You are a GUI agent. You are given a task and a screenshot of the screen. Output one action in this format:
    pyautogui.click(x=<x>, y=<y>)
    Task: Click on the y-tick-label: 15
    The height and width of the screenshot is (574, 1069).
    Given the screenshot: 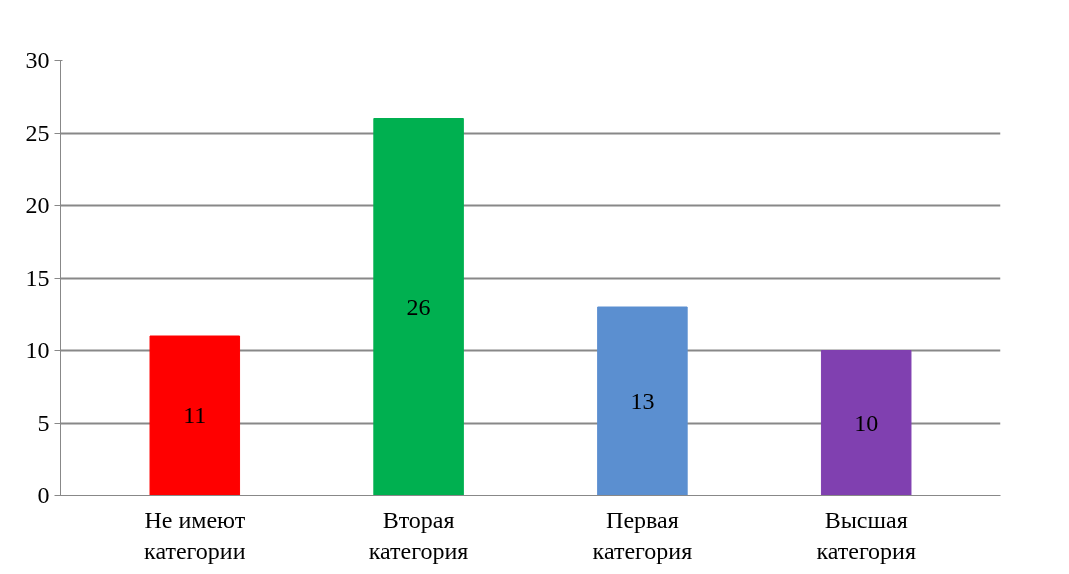 What is the action you would take?
    pyautogui.click(x=37, y=277)
    